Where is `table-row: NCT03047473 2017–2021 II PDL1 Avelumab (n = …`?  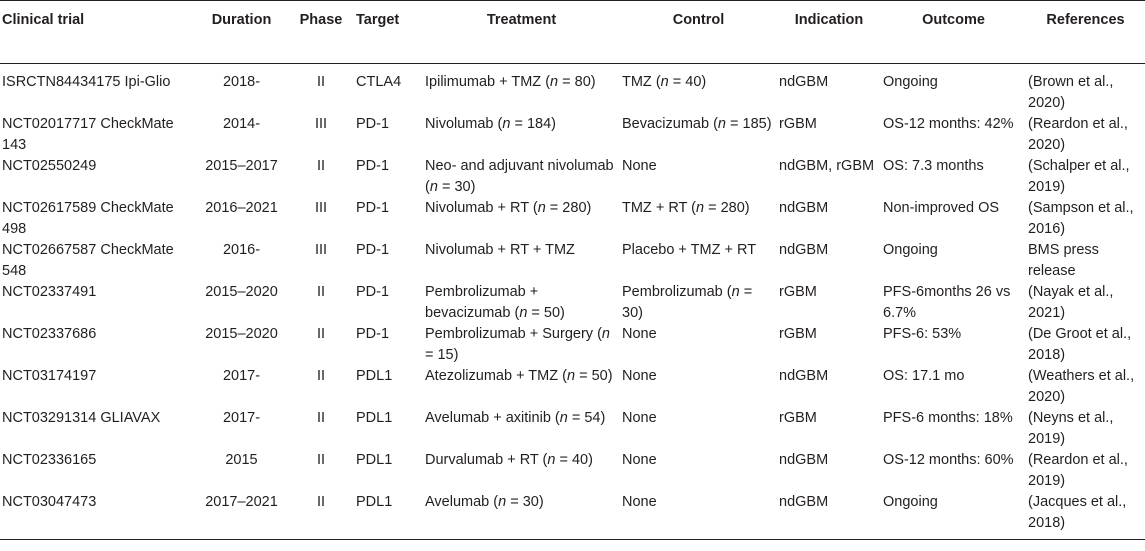 table-row: NCT03047473 2017–2021 II PDL1 Avelumab (n = … is located at coordinates (572, 516).